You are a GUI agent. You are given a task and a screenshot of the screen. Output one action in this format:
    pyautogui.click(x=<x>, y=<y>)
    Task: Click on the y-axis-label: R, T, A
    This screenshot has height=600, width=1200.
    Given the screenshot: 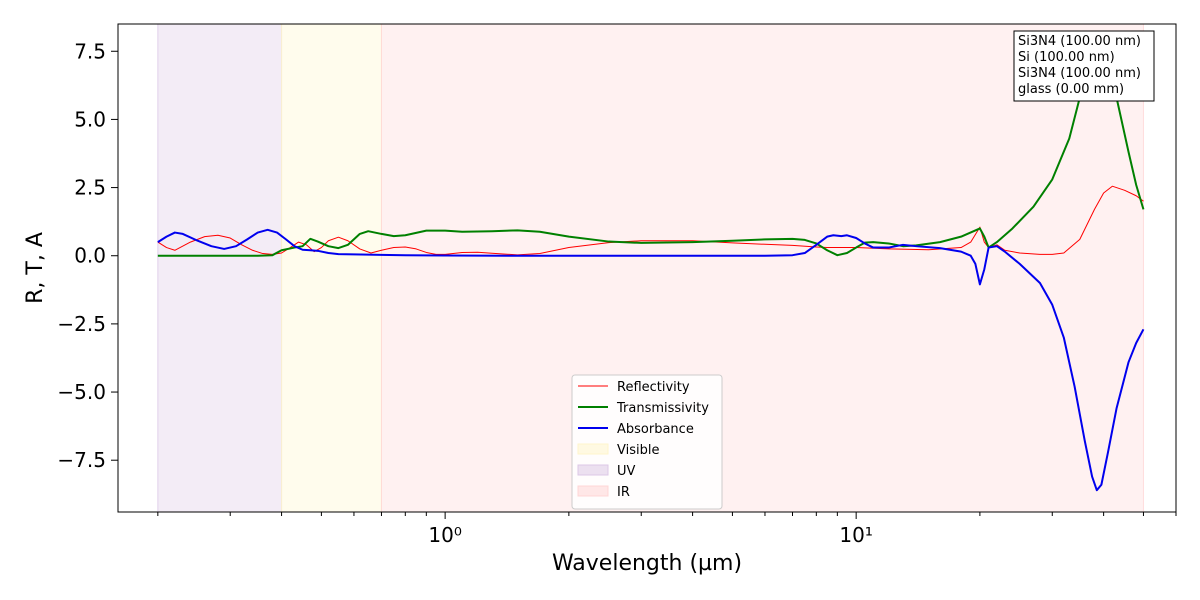 What is the action you would take?
    pyautogui.click(x=35, y=268)
    